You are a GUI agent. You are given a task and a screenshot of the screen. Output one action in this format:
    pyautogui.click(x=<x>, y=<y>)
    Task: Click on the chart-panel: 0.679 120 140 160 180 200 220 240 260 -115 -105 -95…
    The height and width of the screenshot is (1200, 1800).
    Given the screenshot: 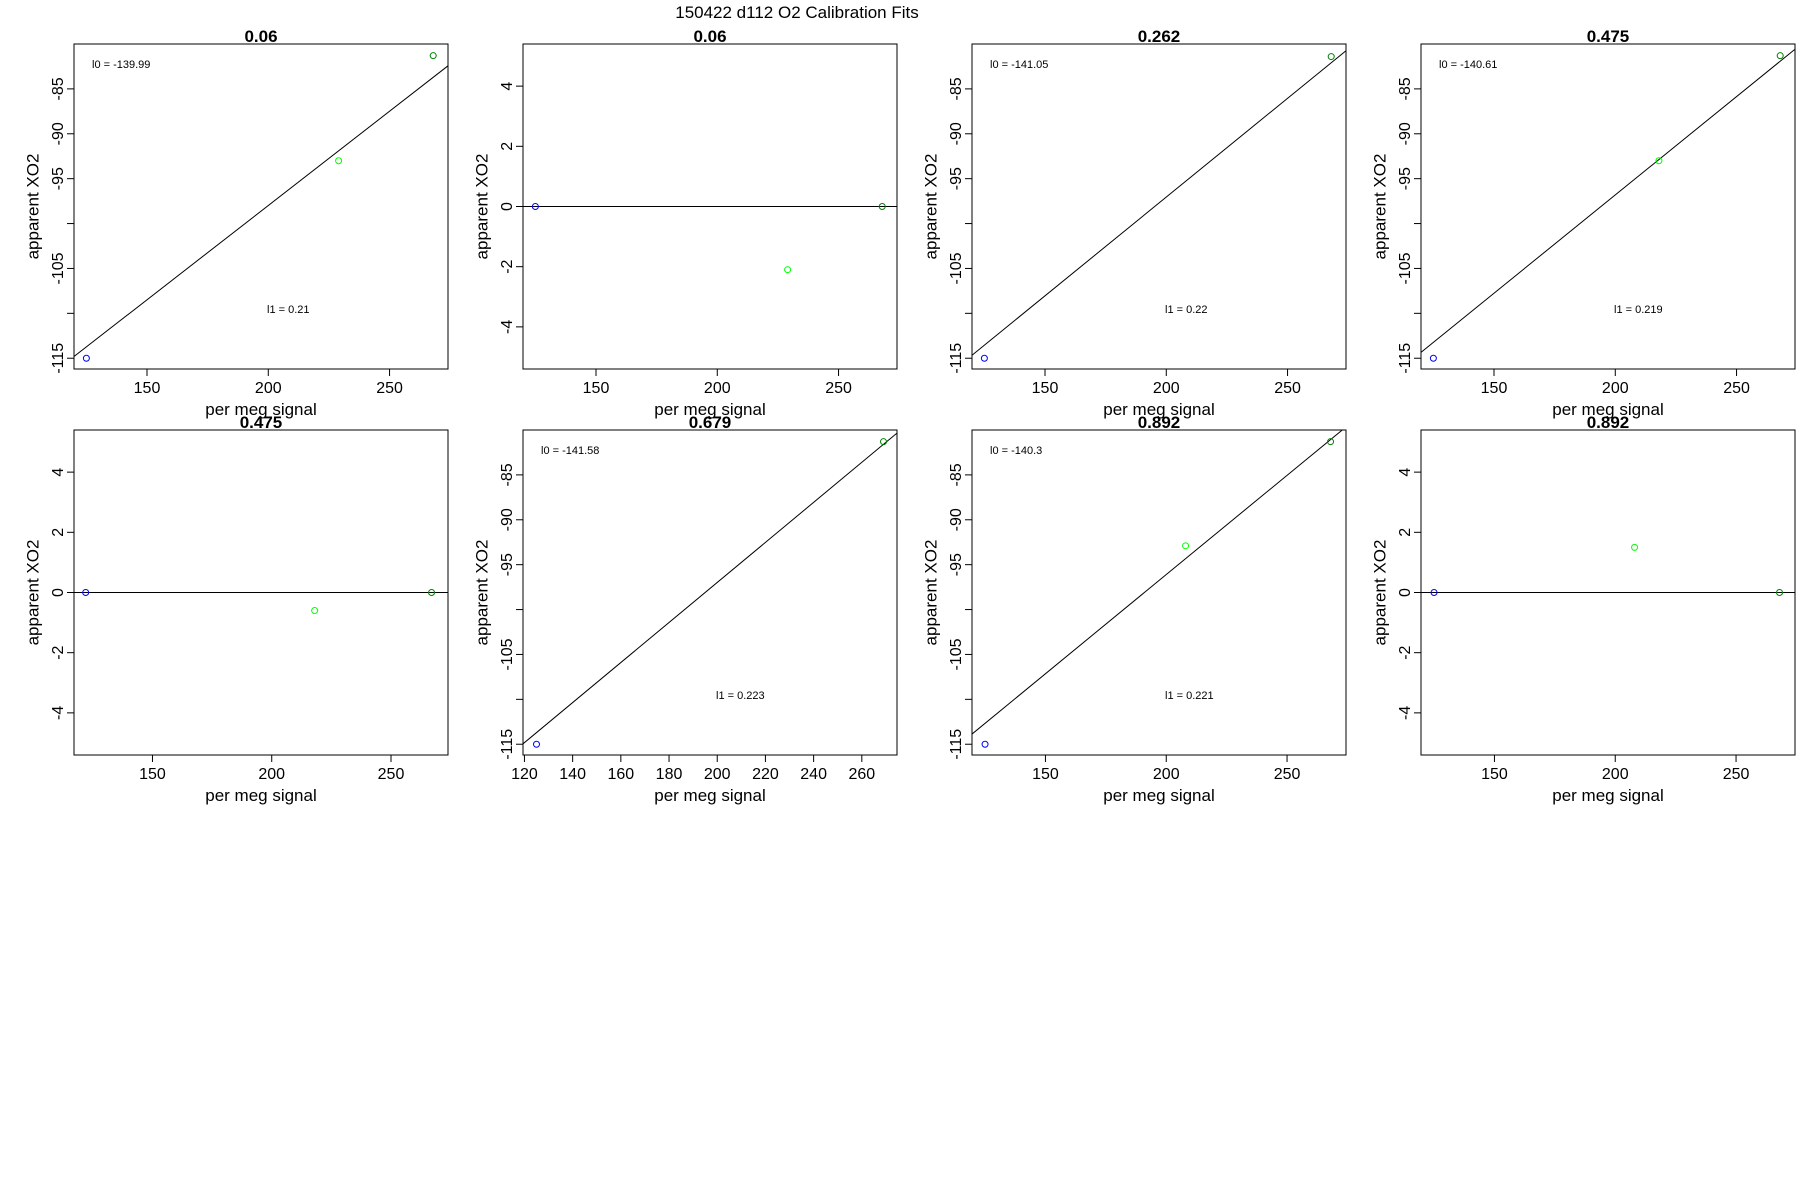 What is the action you would take?
    pyautogui.click(x=685, y=609)
    